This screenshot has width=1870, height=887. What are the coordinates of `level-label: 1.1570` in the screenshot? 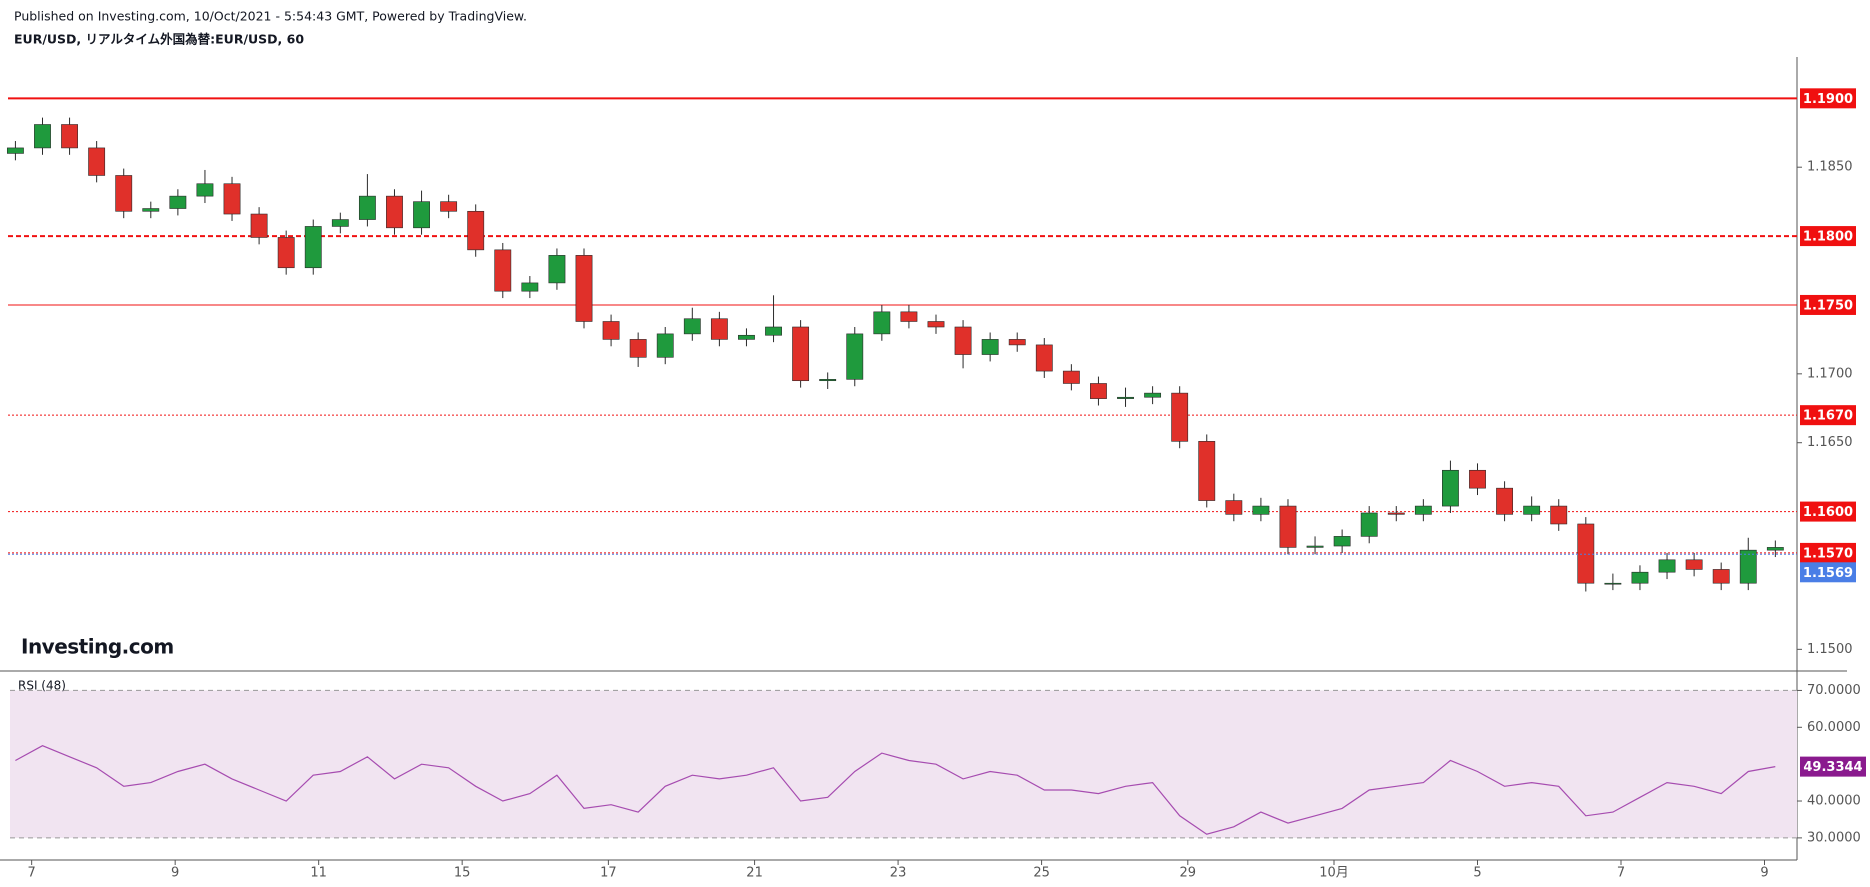 It's located at (1828, 553).